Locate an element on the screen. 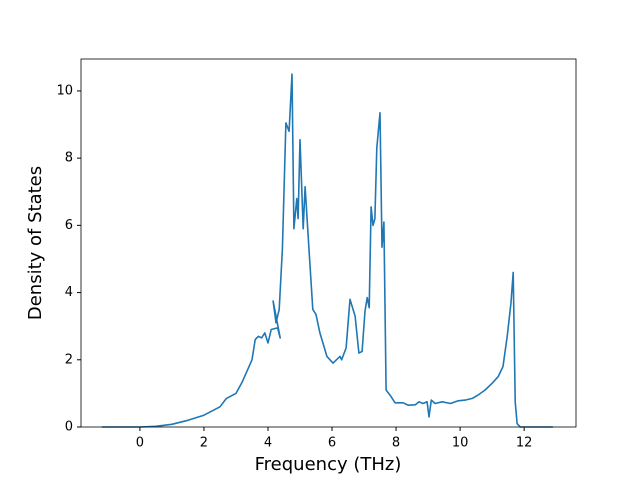 The height and width of the screenshot is (480, 640). x-tick-label: 6 is located at coordinates (332, 443).